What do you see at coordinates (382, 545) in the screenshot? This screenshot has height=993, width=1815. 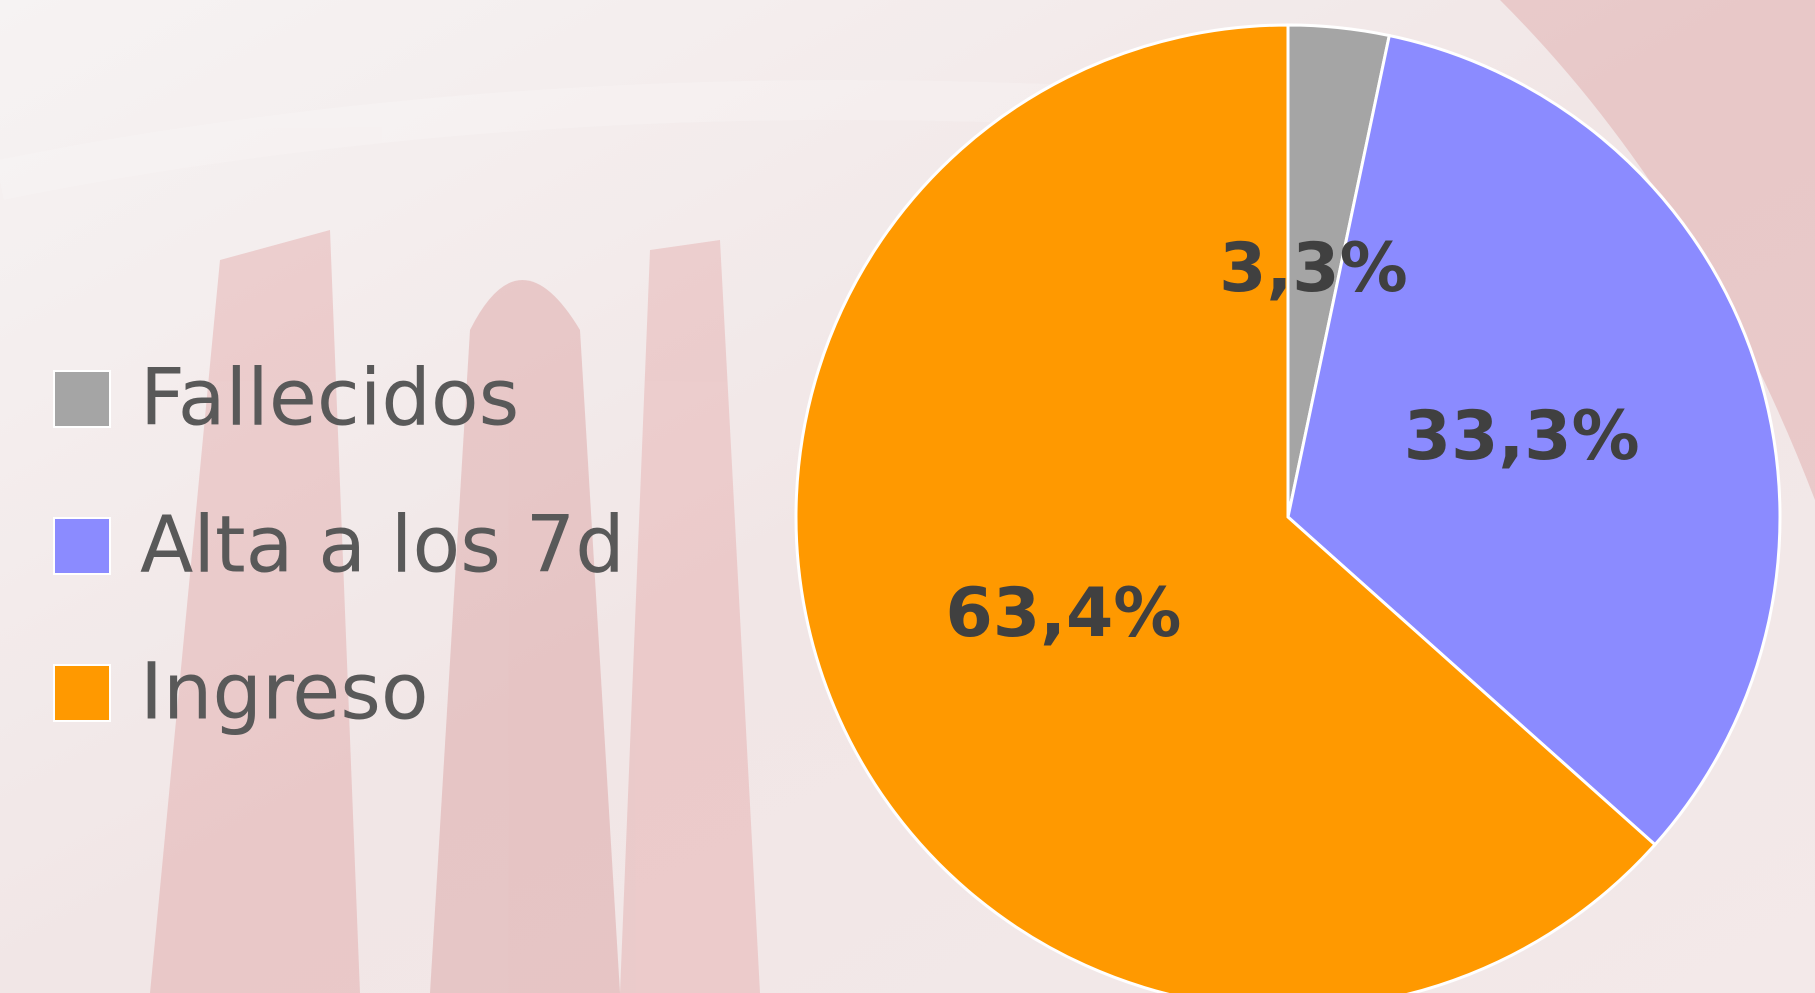 I see `legend-label: Alta a los 7d` at bounding box center [382, 545].